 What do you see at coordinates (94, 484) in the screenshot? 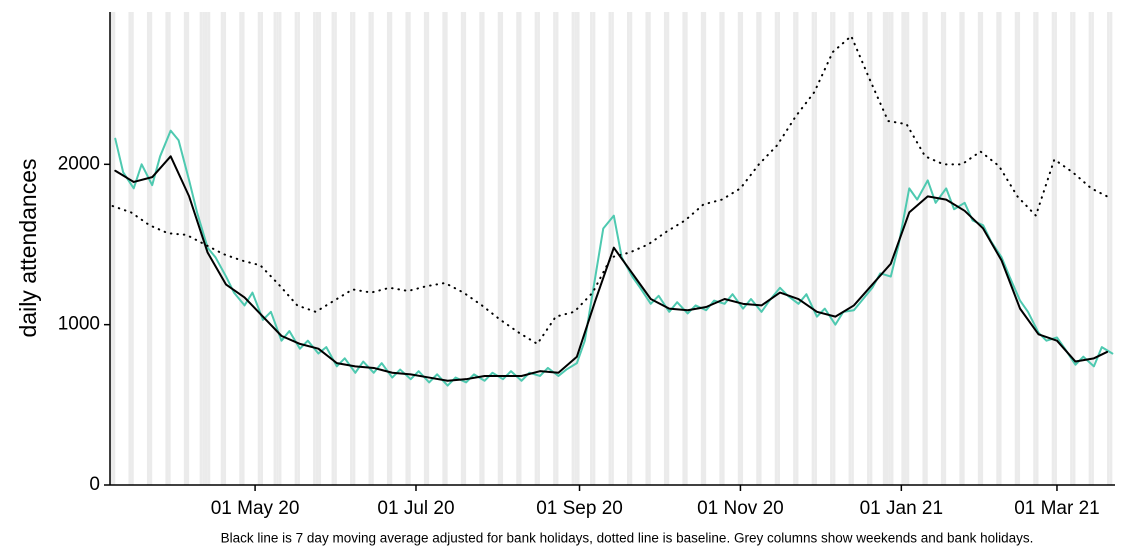
I see `y-tick-label: 0` at bounding box center [94, 484].